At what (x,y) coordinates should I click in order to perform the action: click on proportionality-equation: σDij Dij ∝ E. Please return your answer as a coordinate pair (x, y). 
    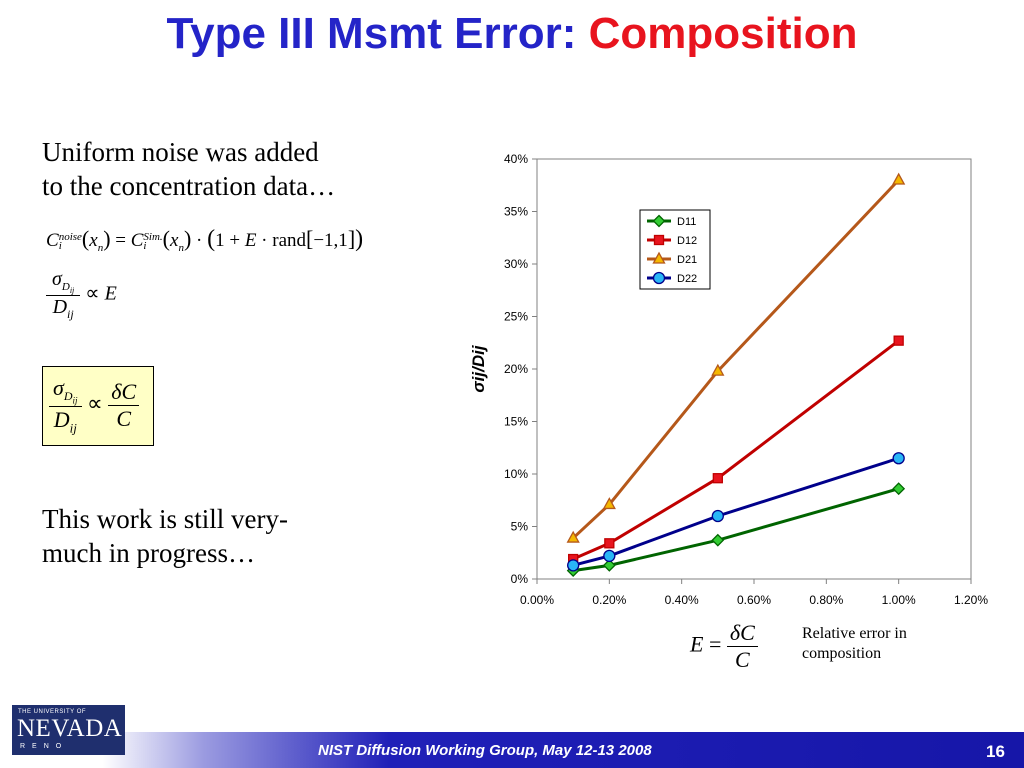
    Looking at the image, I should click on (81, 295).